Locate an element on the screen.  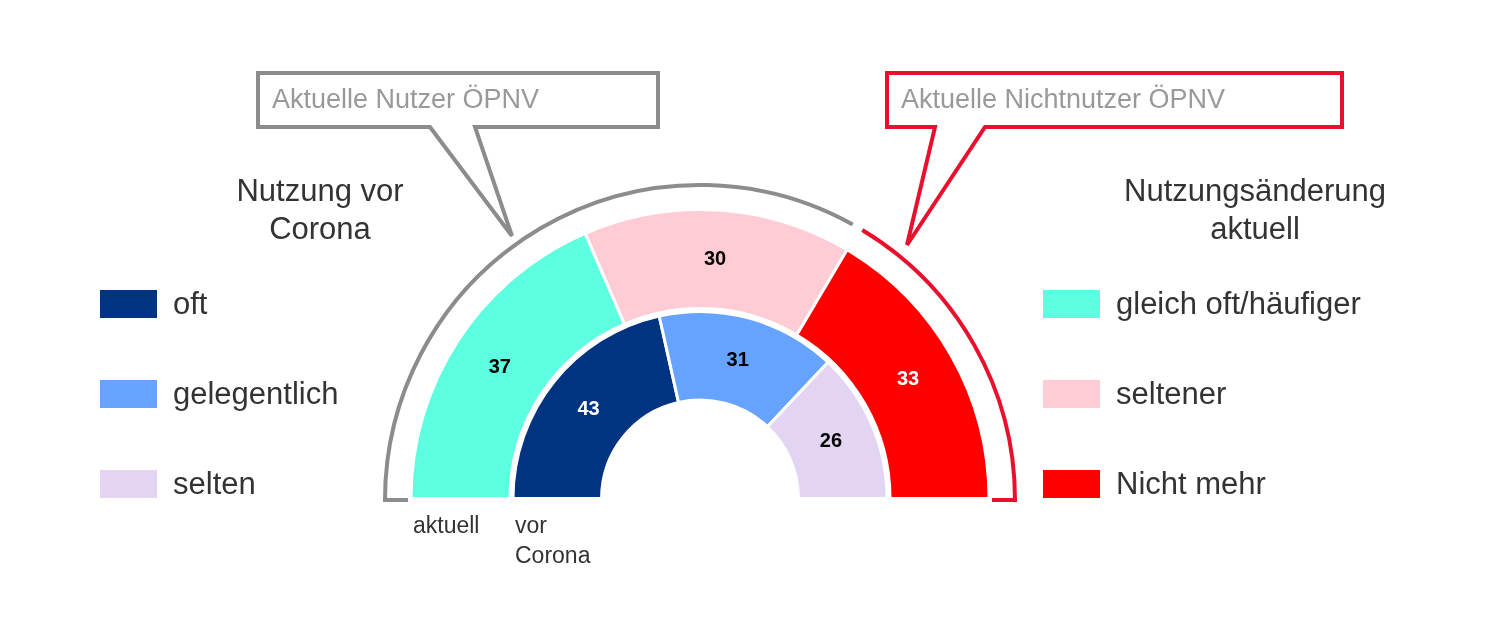
data-label: 31 is located at coordinates (737, 359).